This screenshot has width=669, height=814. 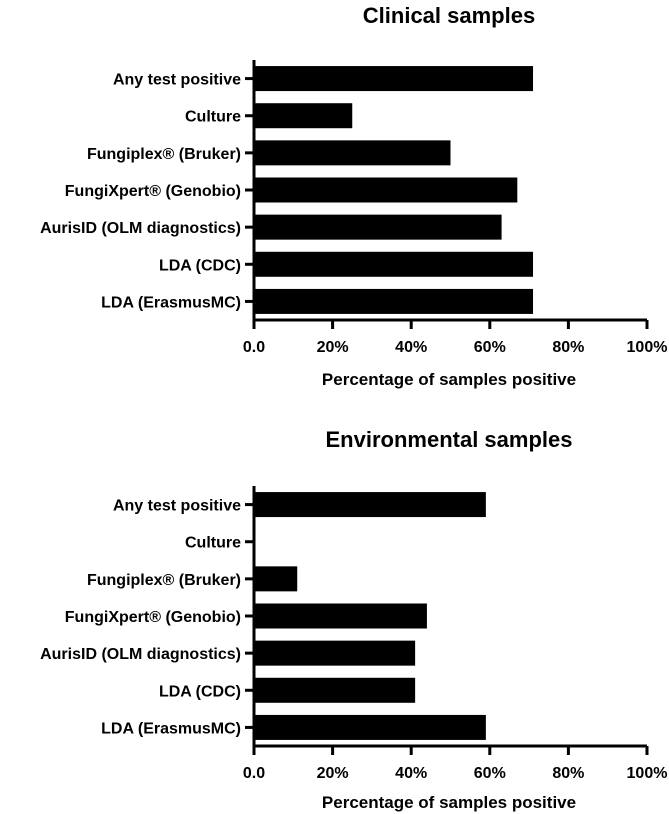 What do you see at coordinates (449, 15) in the screenshot?
I see `chart-title: Clinical samples` at bounding box center [449, 15].